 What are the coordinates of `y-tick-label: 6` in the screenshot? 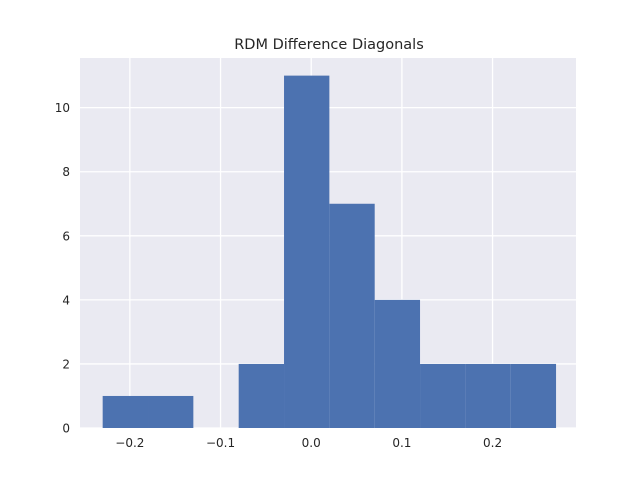 It's located at (66, 236).